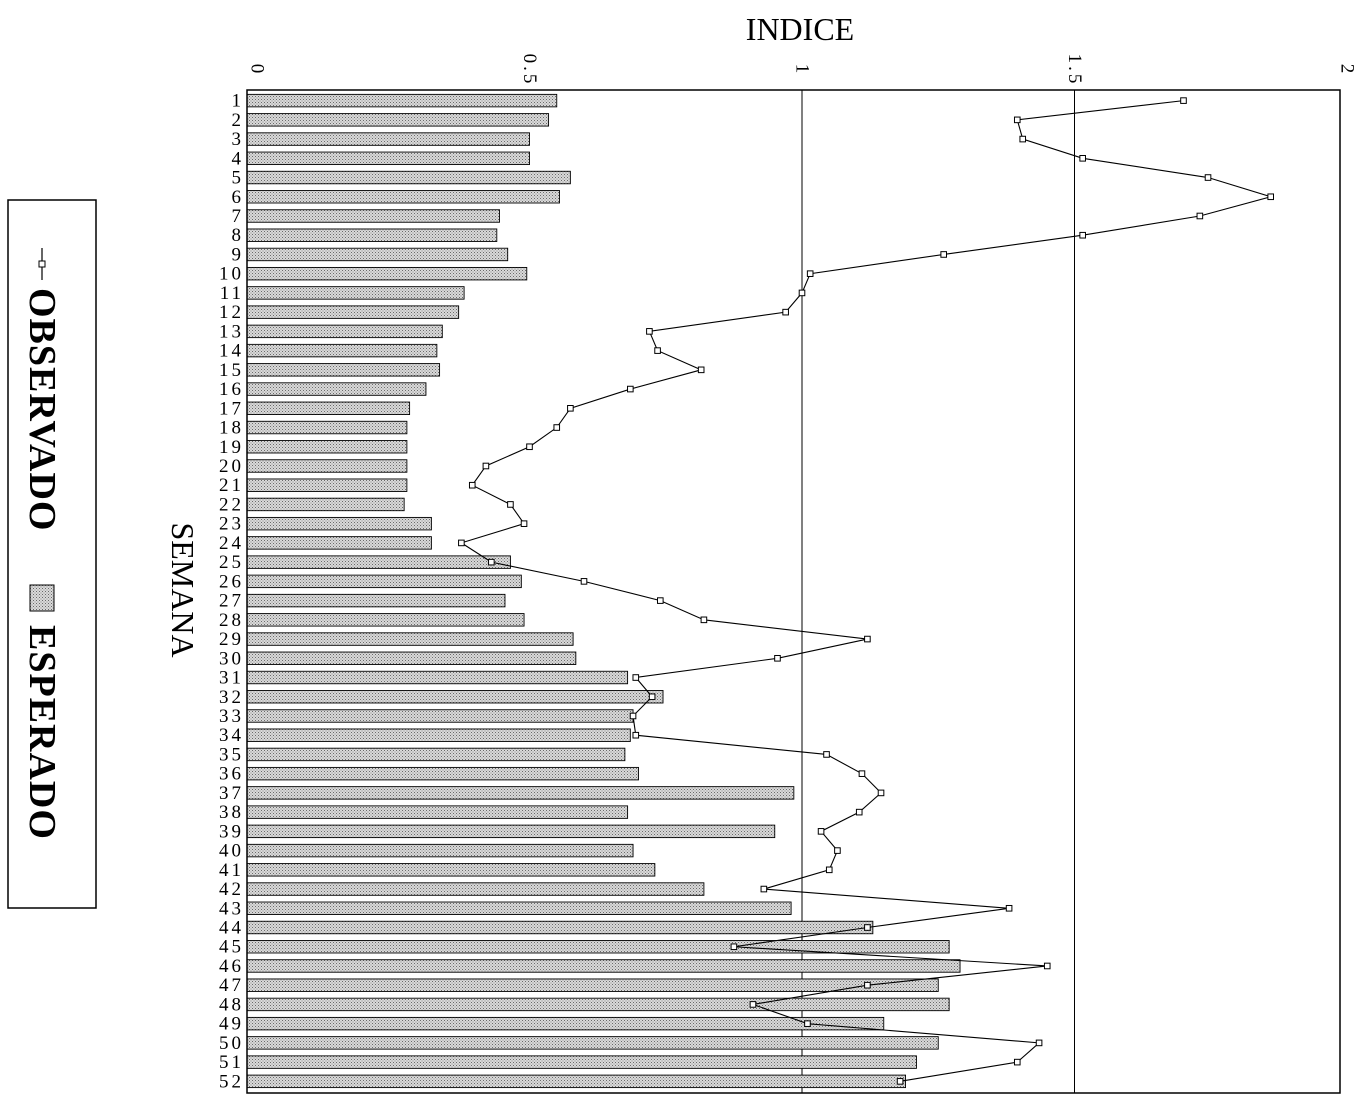 The width and height of the screenshot is (1368, 1100). What do you see at coordinates (231, 274) in the screenshot?
I see `category-label-10: 10` at bounding box center [231, 274].